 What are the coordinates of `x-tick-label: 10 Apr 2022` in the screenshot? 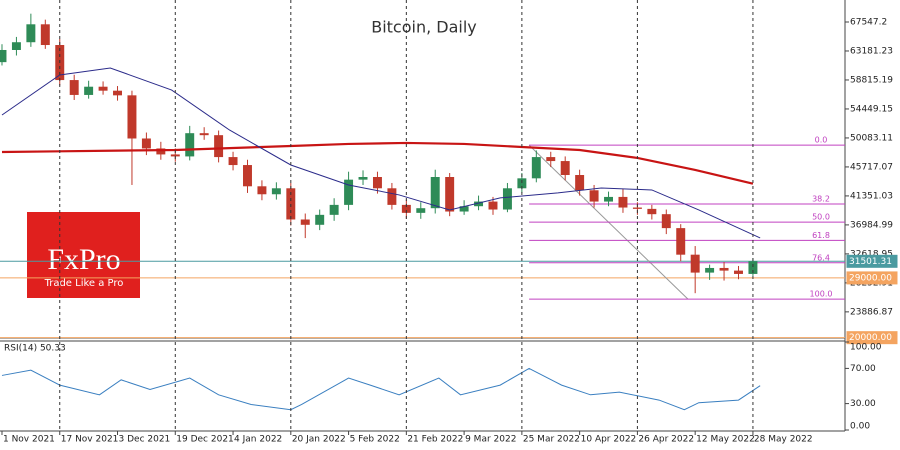 It's located at (609, 440).